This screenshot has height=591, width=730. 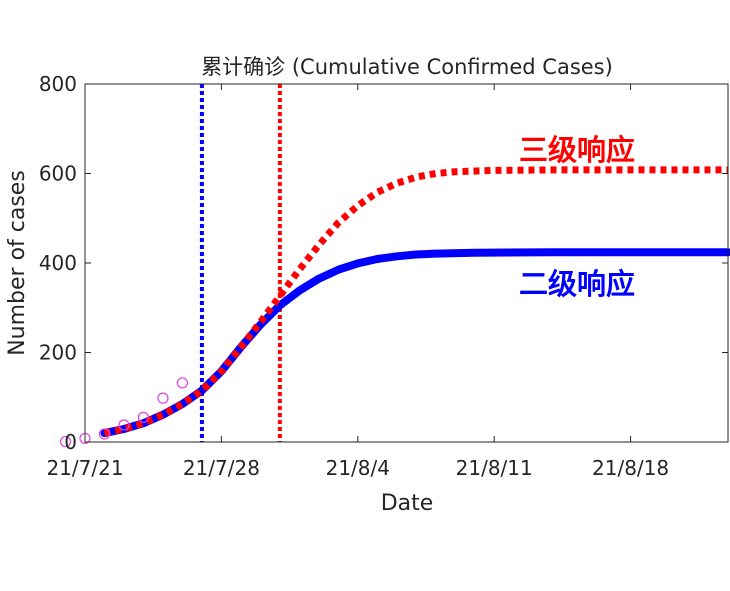 What do you see at coordinates (240, 263) in the screenshot?
I see `vertical-lines` at bounding box center [240, 263].